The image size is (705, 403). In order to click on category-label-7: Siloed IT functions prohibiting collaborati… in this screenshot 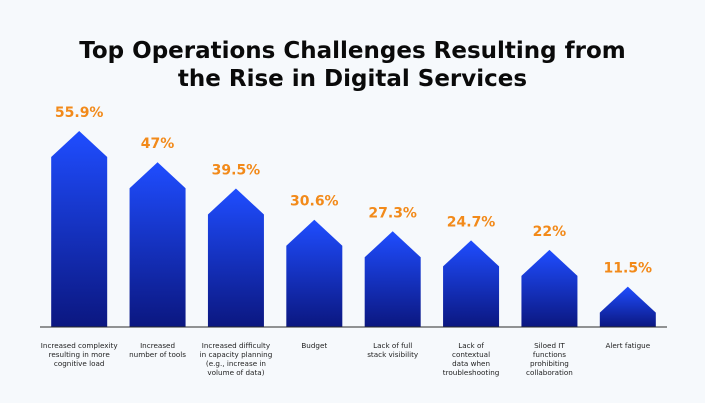, I will do `click(549, 359)`.